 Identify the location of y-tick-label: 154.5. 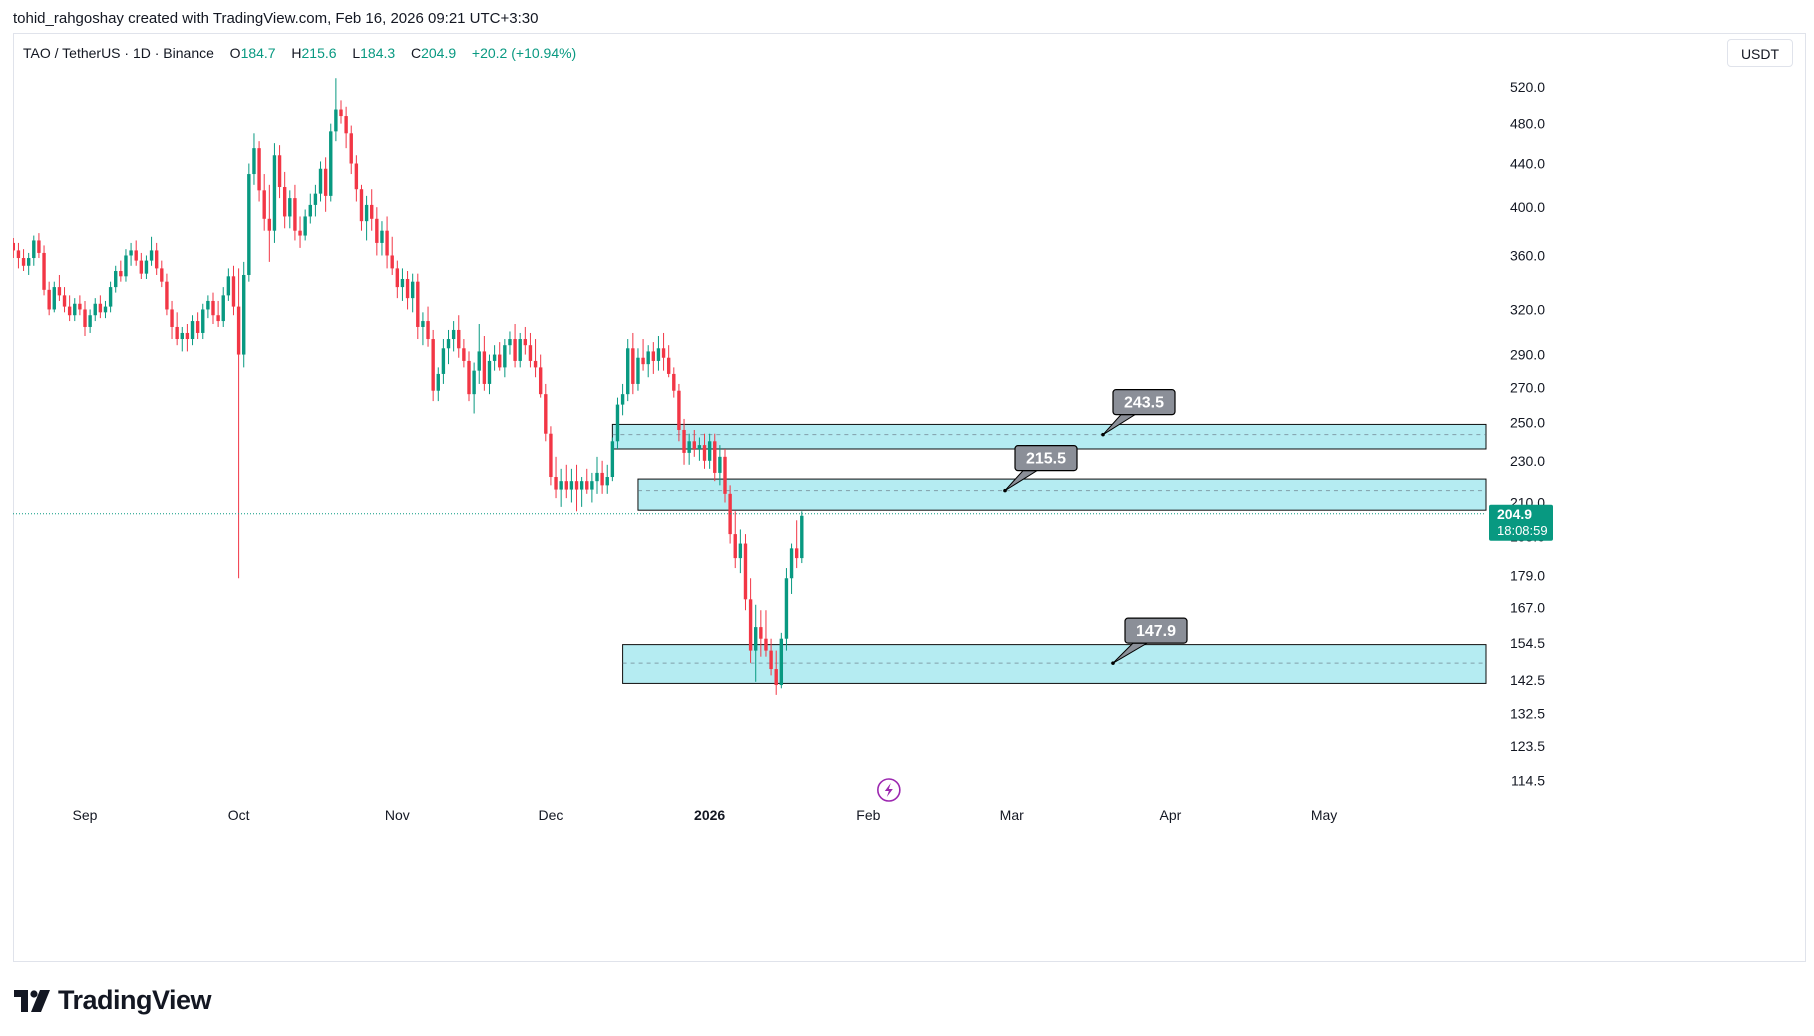
(1527, 643).